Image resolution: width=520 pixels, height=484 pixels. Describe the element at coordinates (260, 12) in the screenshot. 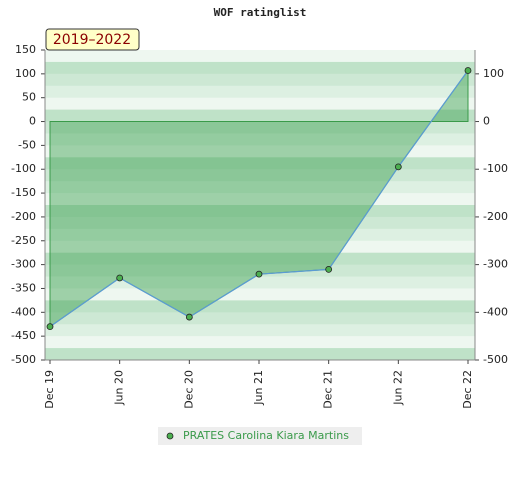

I see `chart-title: WOF ratinglist` at that location.